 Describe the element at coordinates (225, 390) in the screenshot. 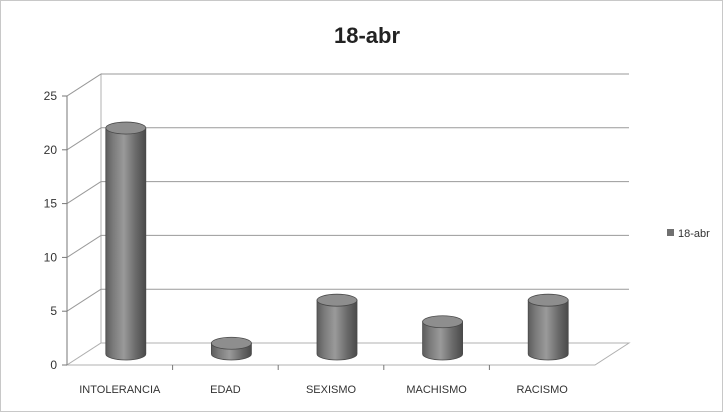

I see `x-tick-label: EDAD` at that location.